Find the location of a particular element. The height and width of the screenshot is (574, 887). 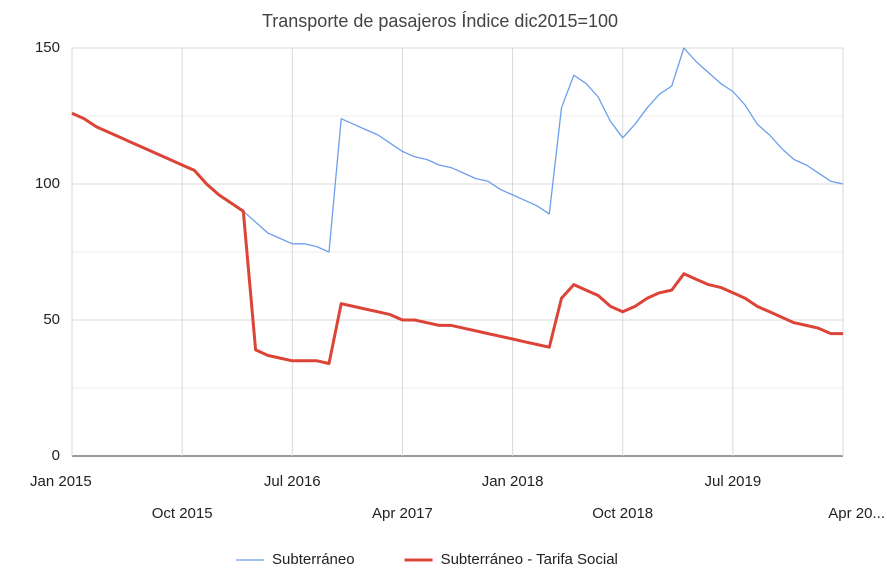

y-tick-label: 100 is located at coordinates (47, 183).